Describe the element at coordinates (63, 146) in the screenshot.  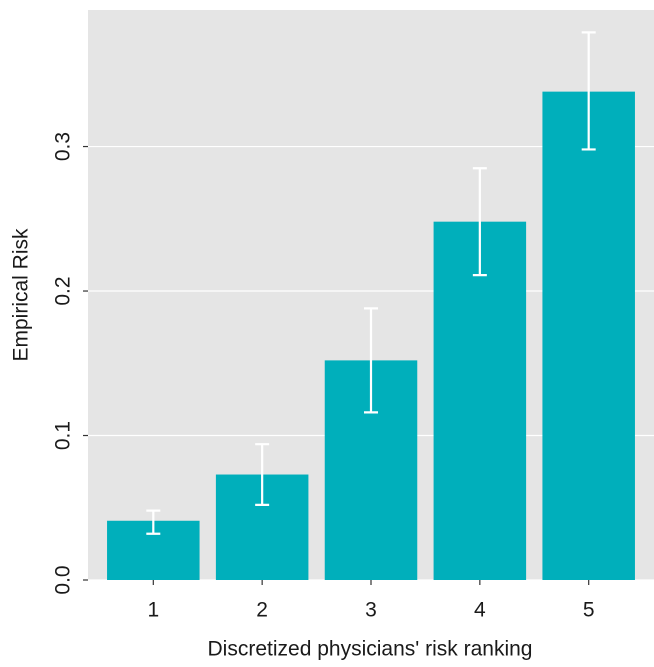
I see `y-tick-label: 0.3` at that location.